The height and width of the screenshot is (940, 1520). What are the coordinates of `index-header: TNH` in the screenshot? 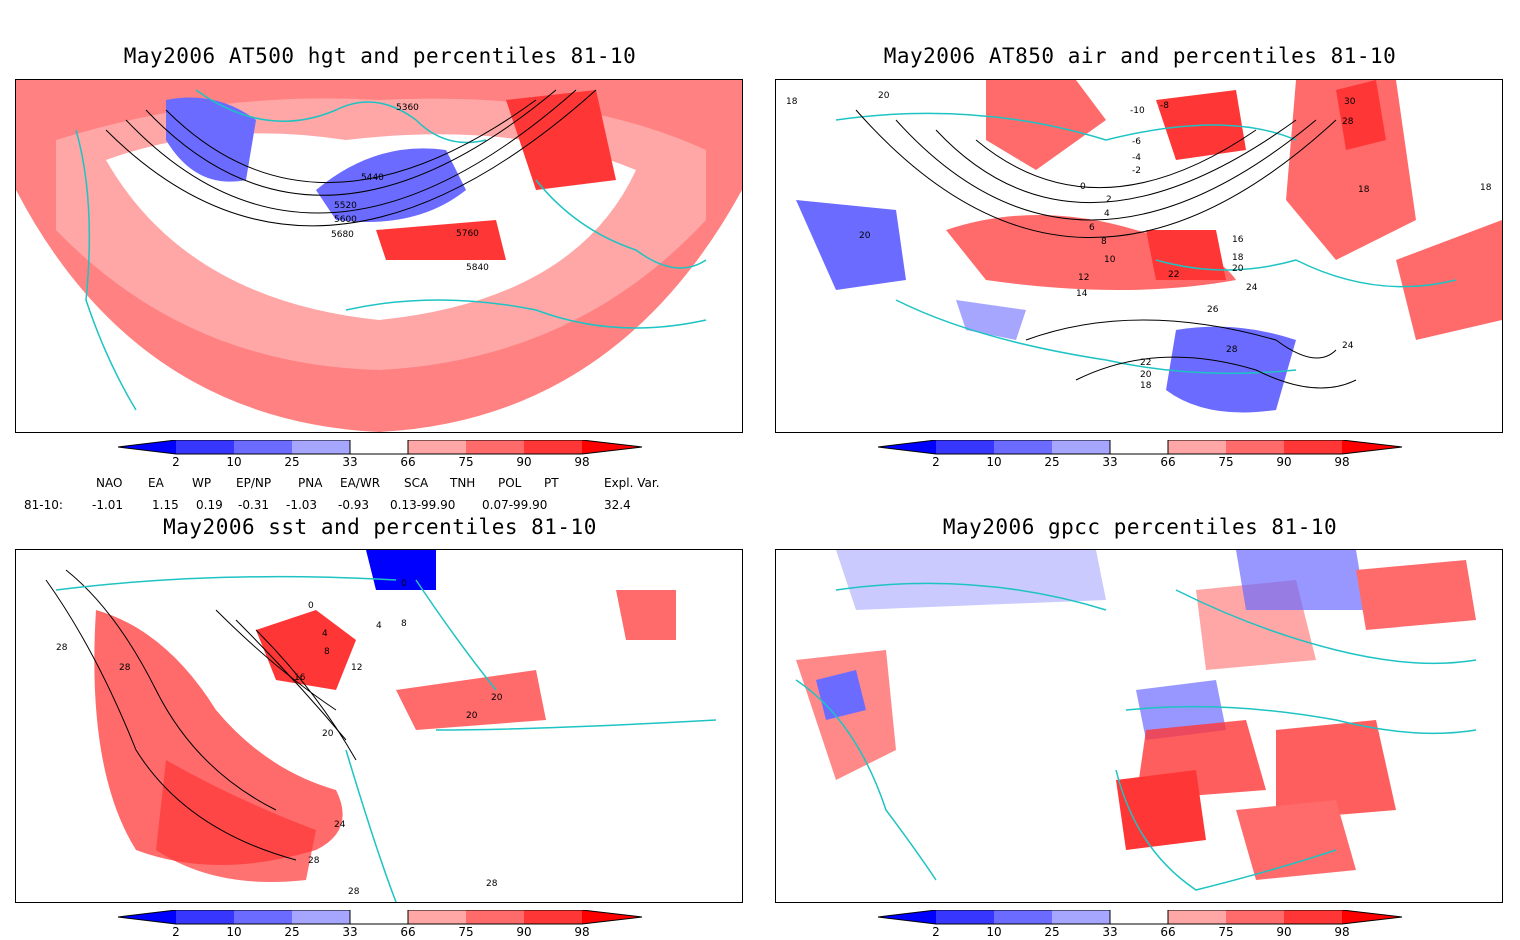 It's located at (463, 483).